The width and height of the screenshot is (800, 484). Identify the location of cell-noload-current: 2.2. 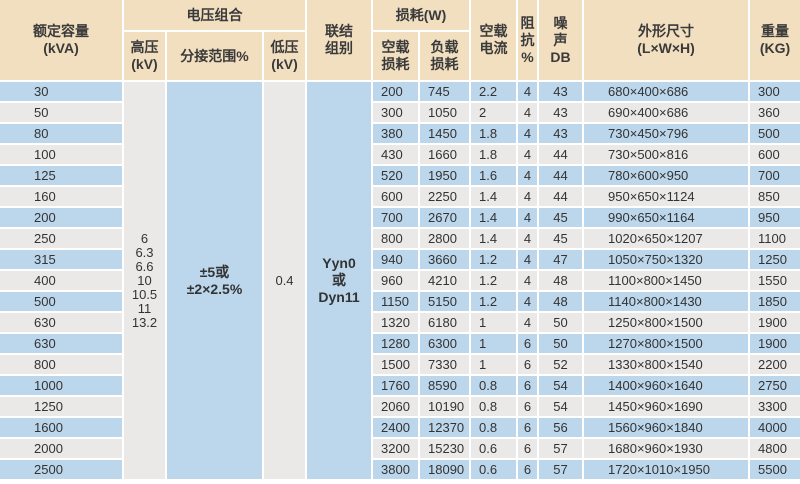
(494, 92).